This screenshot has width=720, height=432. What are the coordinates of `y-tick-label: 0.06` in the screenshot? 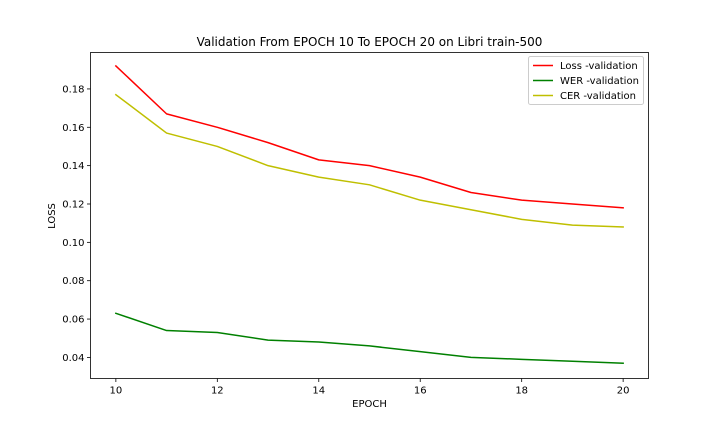 It's located at (73, 320).